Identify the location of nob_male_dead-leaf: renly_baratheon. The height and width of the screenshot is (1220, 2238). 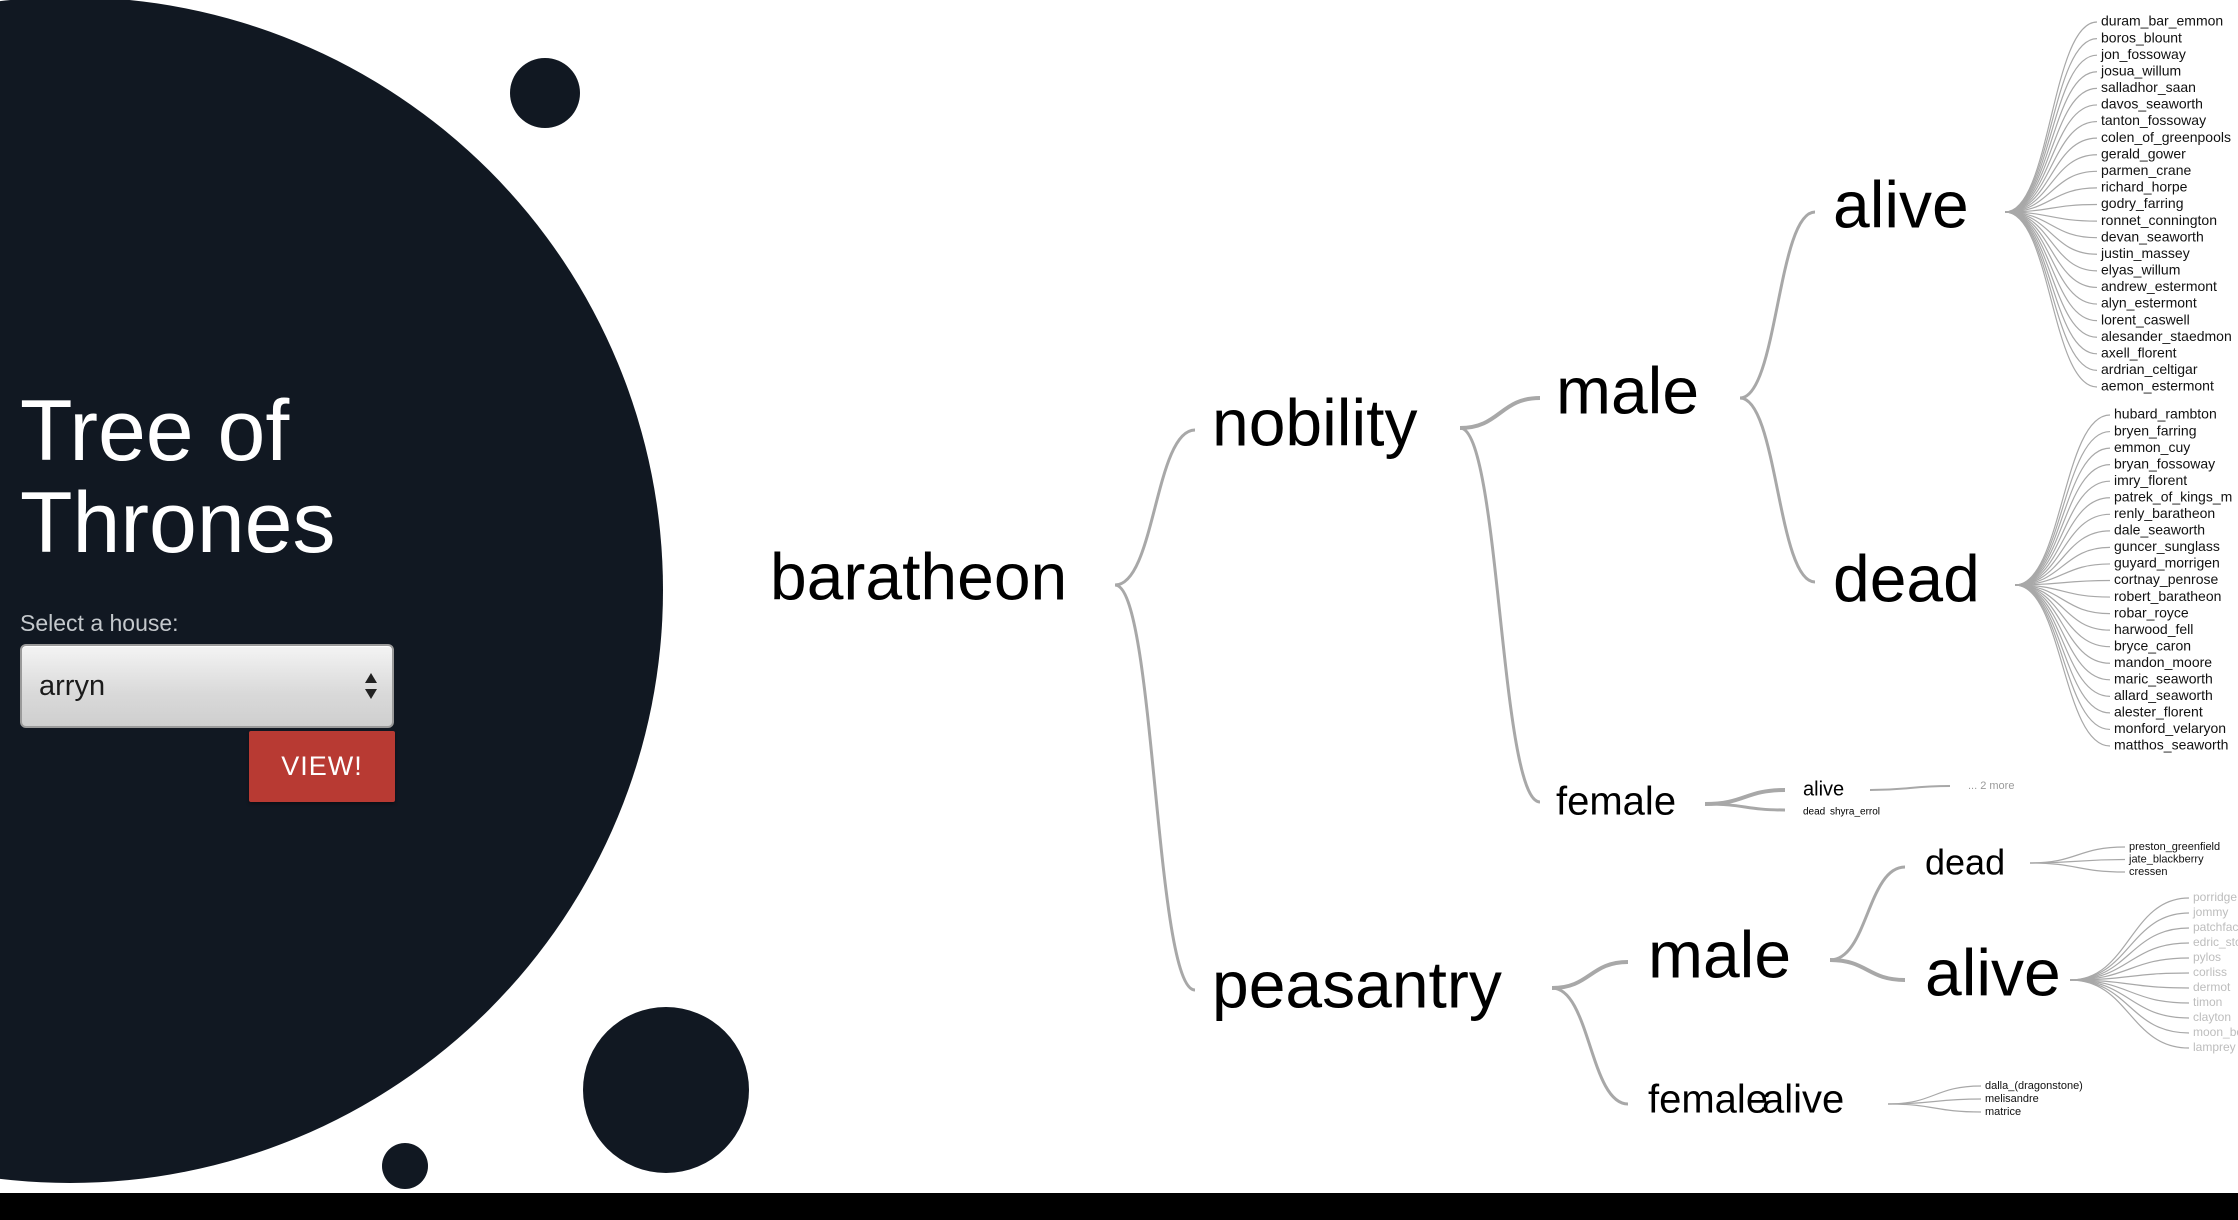
(2164, 513).